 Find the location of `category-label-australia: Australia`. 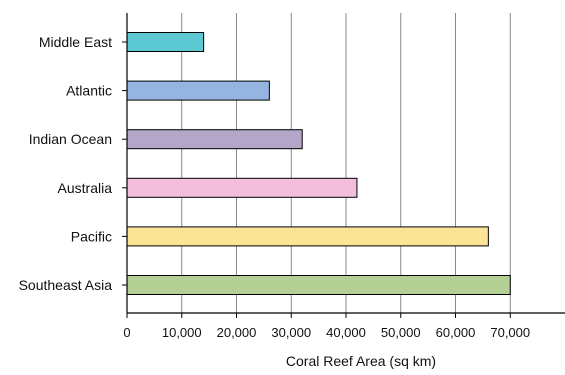

category-label-australia: Australia is located at coordinates (85, 188).